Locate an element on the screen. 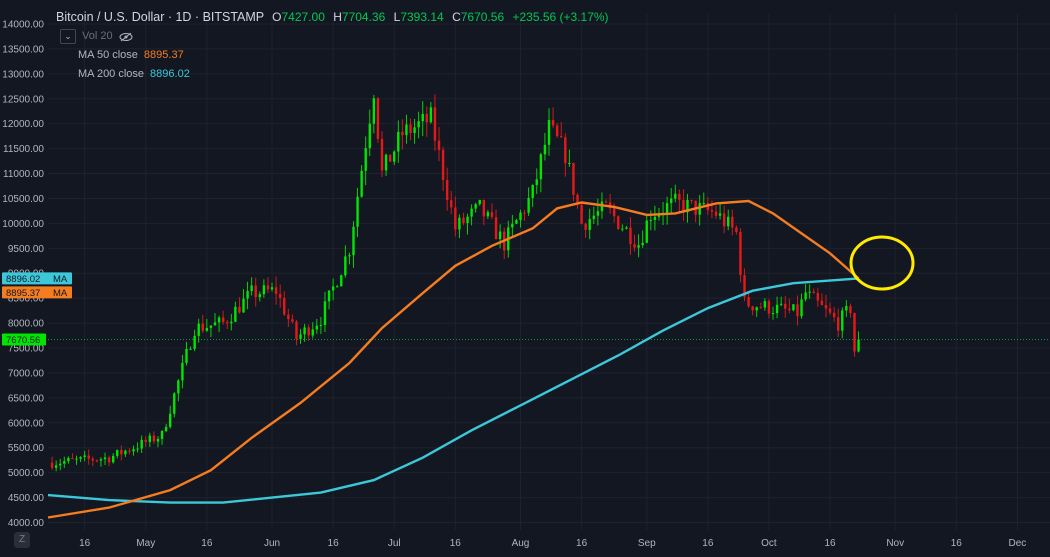 The image size is (1050, 557). volume-label: Vol 20 is located at coordinates (97, 36).